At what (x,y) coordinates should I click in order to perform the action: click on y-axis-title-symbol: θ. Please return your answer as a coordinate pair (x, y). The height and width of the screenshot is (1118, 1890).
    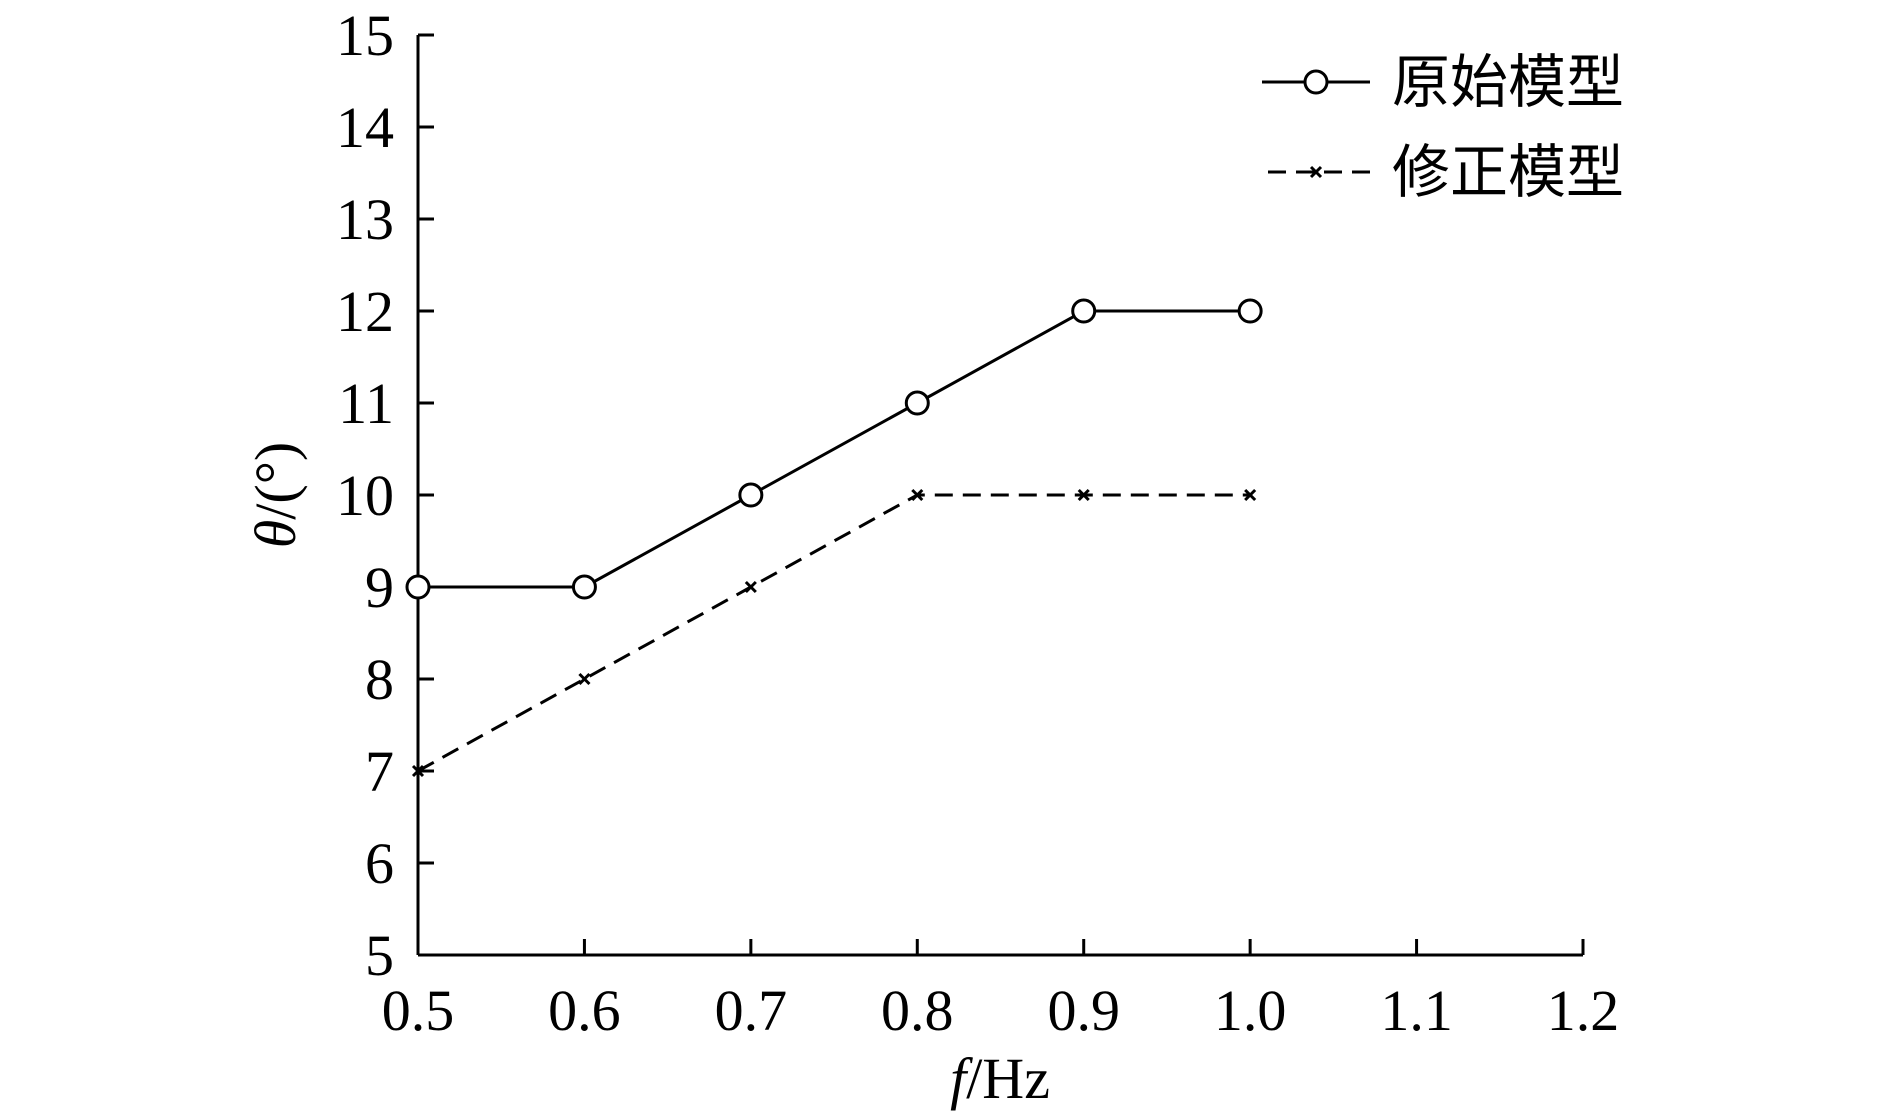
    Looking at the image, I should click on (275, 534).